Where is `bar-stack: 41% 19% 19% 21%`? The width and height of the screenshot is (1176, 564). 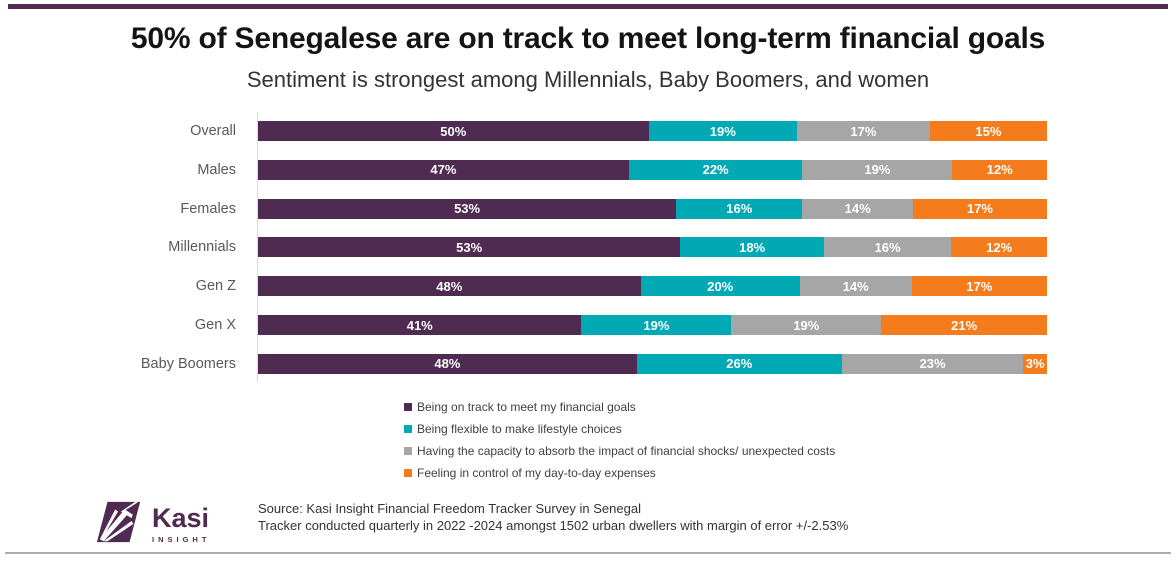
bar-stack: 41% 19% 19% 21% is located at coordinates (652, 325).